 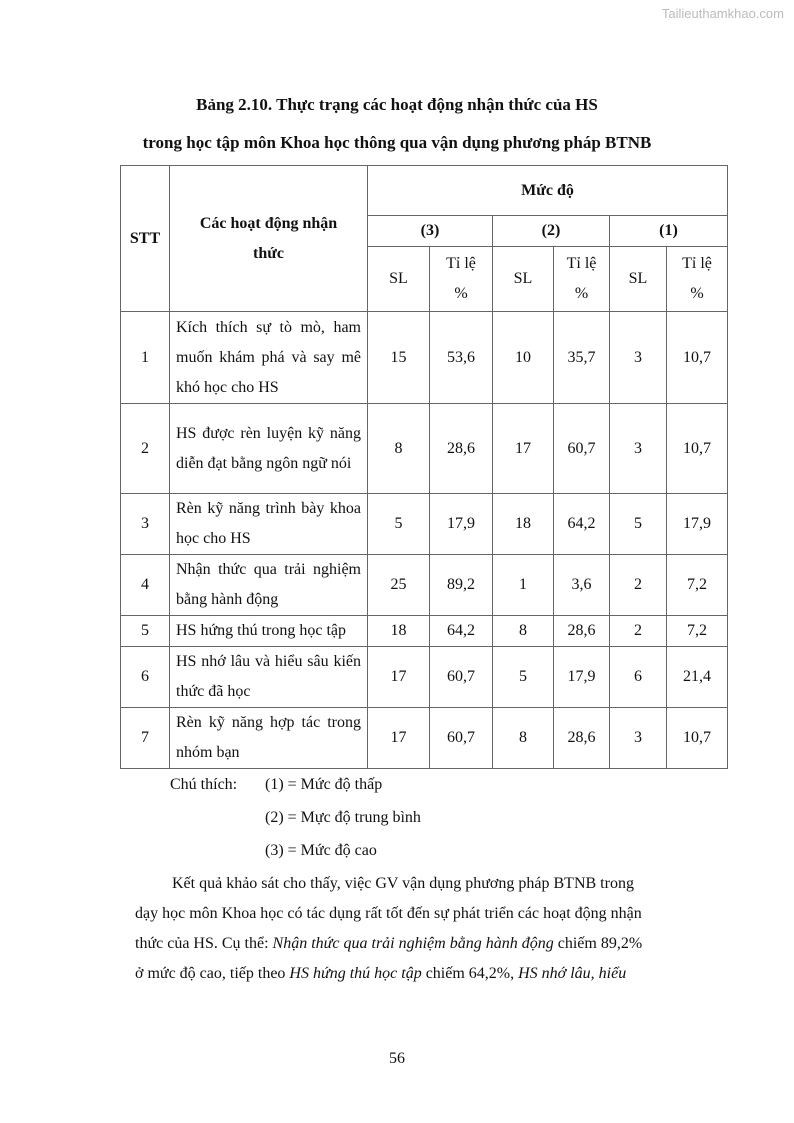 What do you see at coordinates (145, 677) in the screenshot?
I see `row-stt: 6` at bounding box center [145, 677].